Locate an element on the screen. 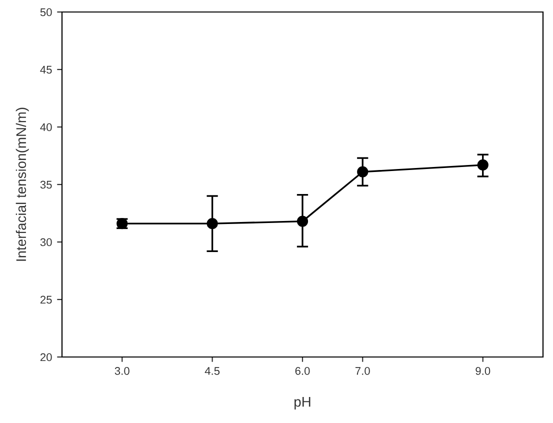 This screenshot has width=553, height=423. x-axis-title: pH is located at coordinates (302, 403).